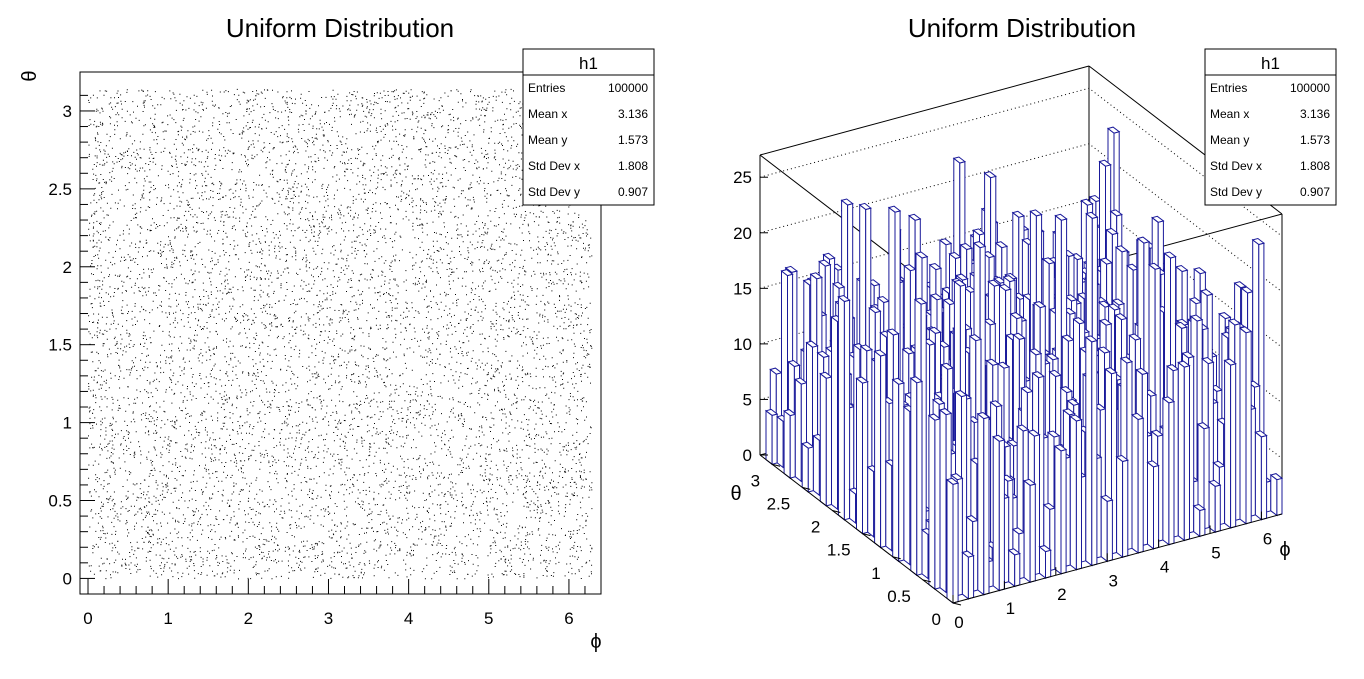 This screenshot has width=1364, height=679. What do you see at coordinates (588, 63) in the screenshot?
I see `stats-box-name: h1` at bounding box center [588, 63].